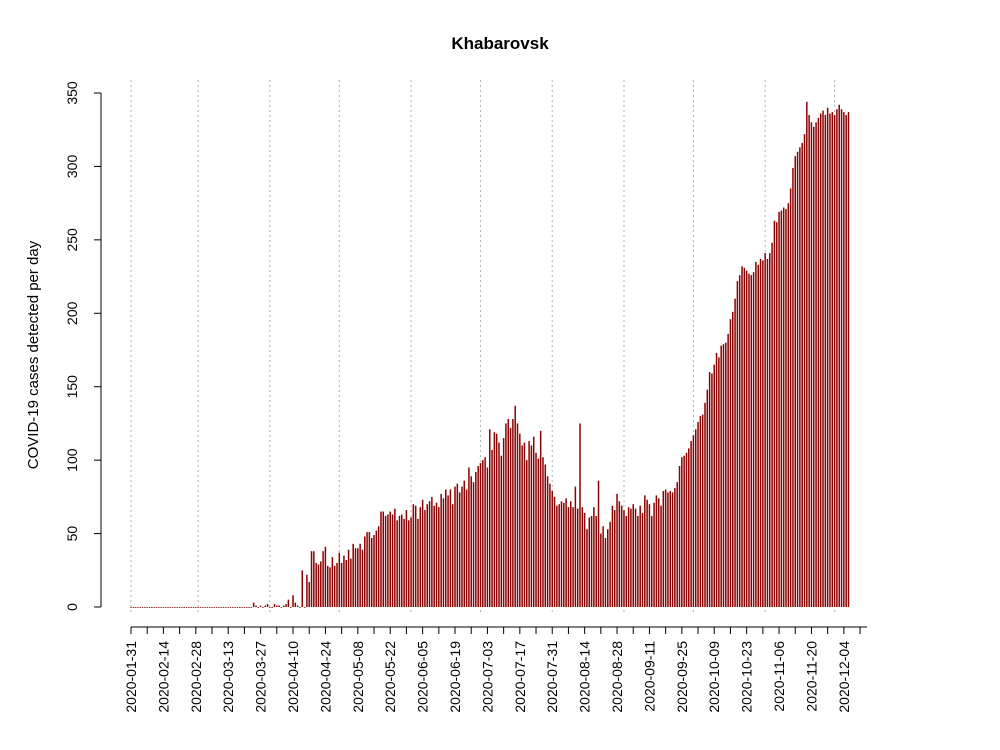 This screenshot has height=750, width=1000. Describe the element at coordinates (714, 677) in the screenshot. I see `x-tick-label: 2020-10-09` at that location.